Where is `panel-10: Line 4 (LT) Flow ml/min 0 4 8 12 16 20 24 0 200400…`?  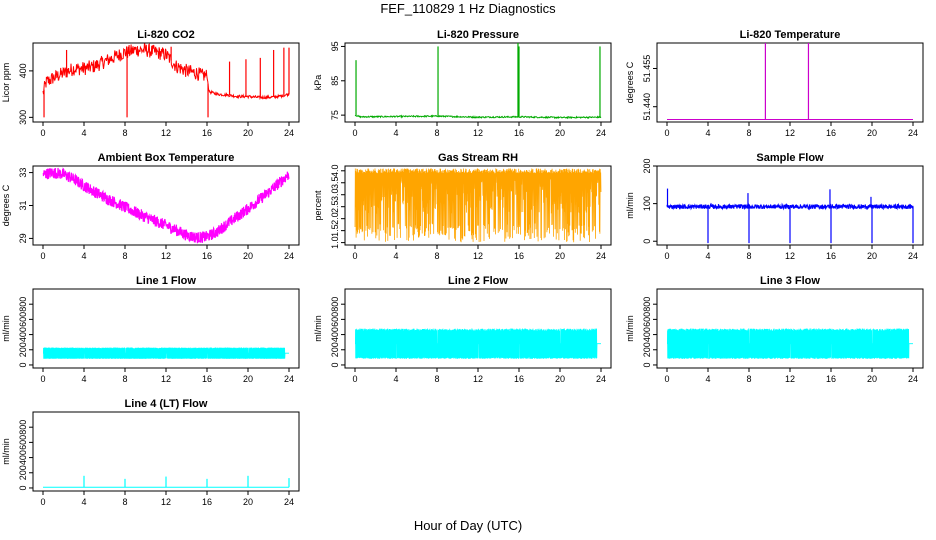
panel-10: Line 4 (LT) Flow ml/min 0 4 8 12 16 20 24 0 200400… is located at coordinates (150, 452).